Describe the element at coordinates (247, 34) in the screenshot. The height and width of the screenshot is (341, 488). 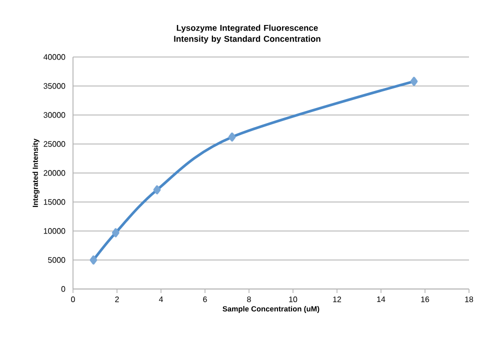
I see `chart-title: Lysozyme Integrated Fluorescence Intensity by Standard Concentration` at that location.